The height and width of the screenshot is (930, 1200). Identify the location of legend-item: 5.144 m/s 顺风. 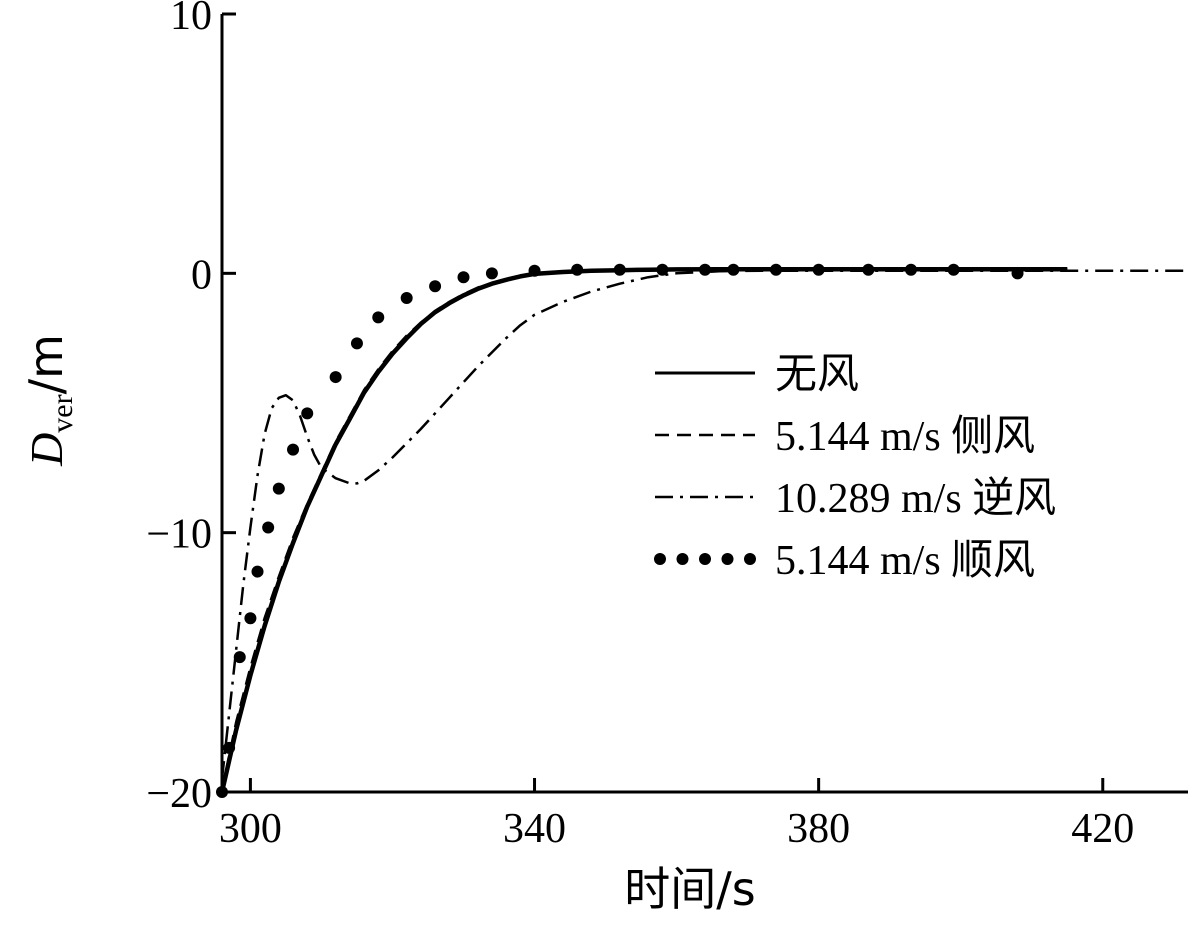
(844, 561).